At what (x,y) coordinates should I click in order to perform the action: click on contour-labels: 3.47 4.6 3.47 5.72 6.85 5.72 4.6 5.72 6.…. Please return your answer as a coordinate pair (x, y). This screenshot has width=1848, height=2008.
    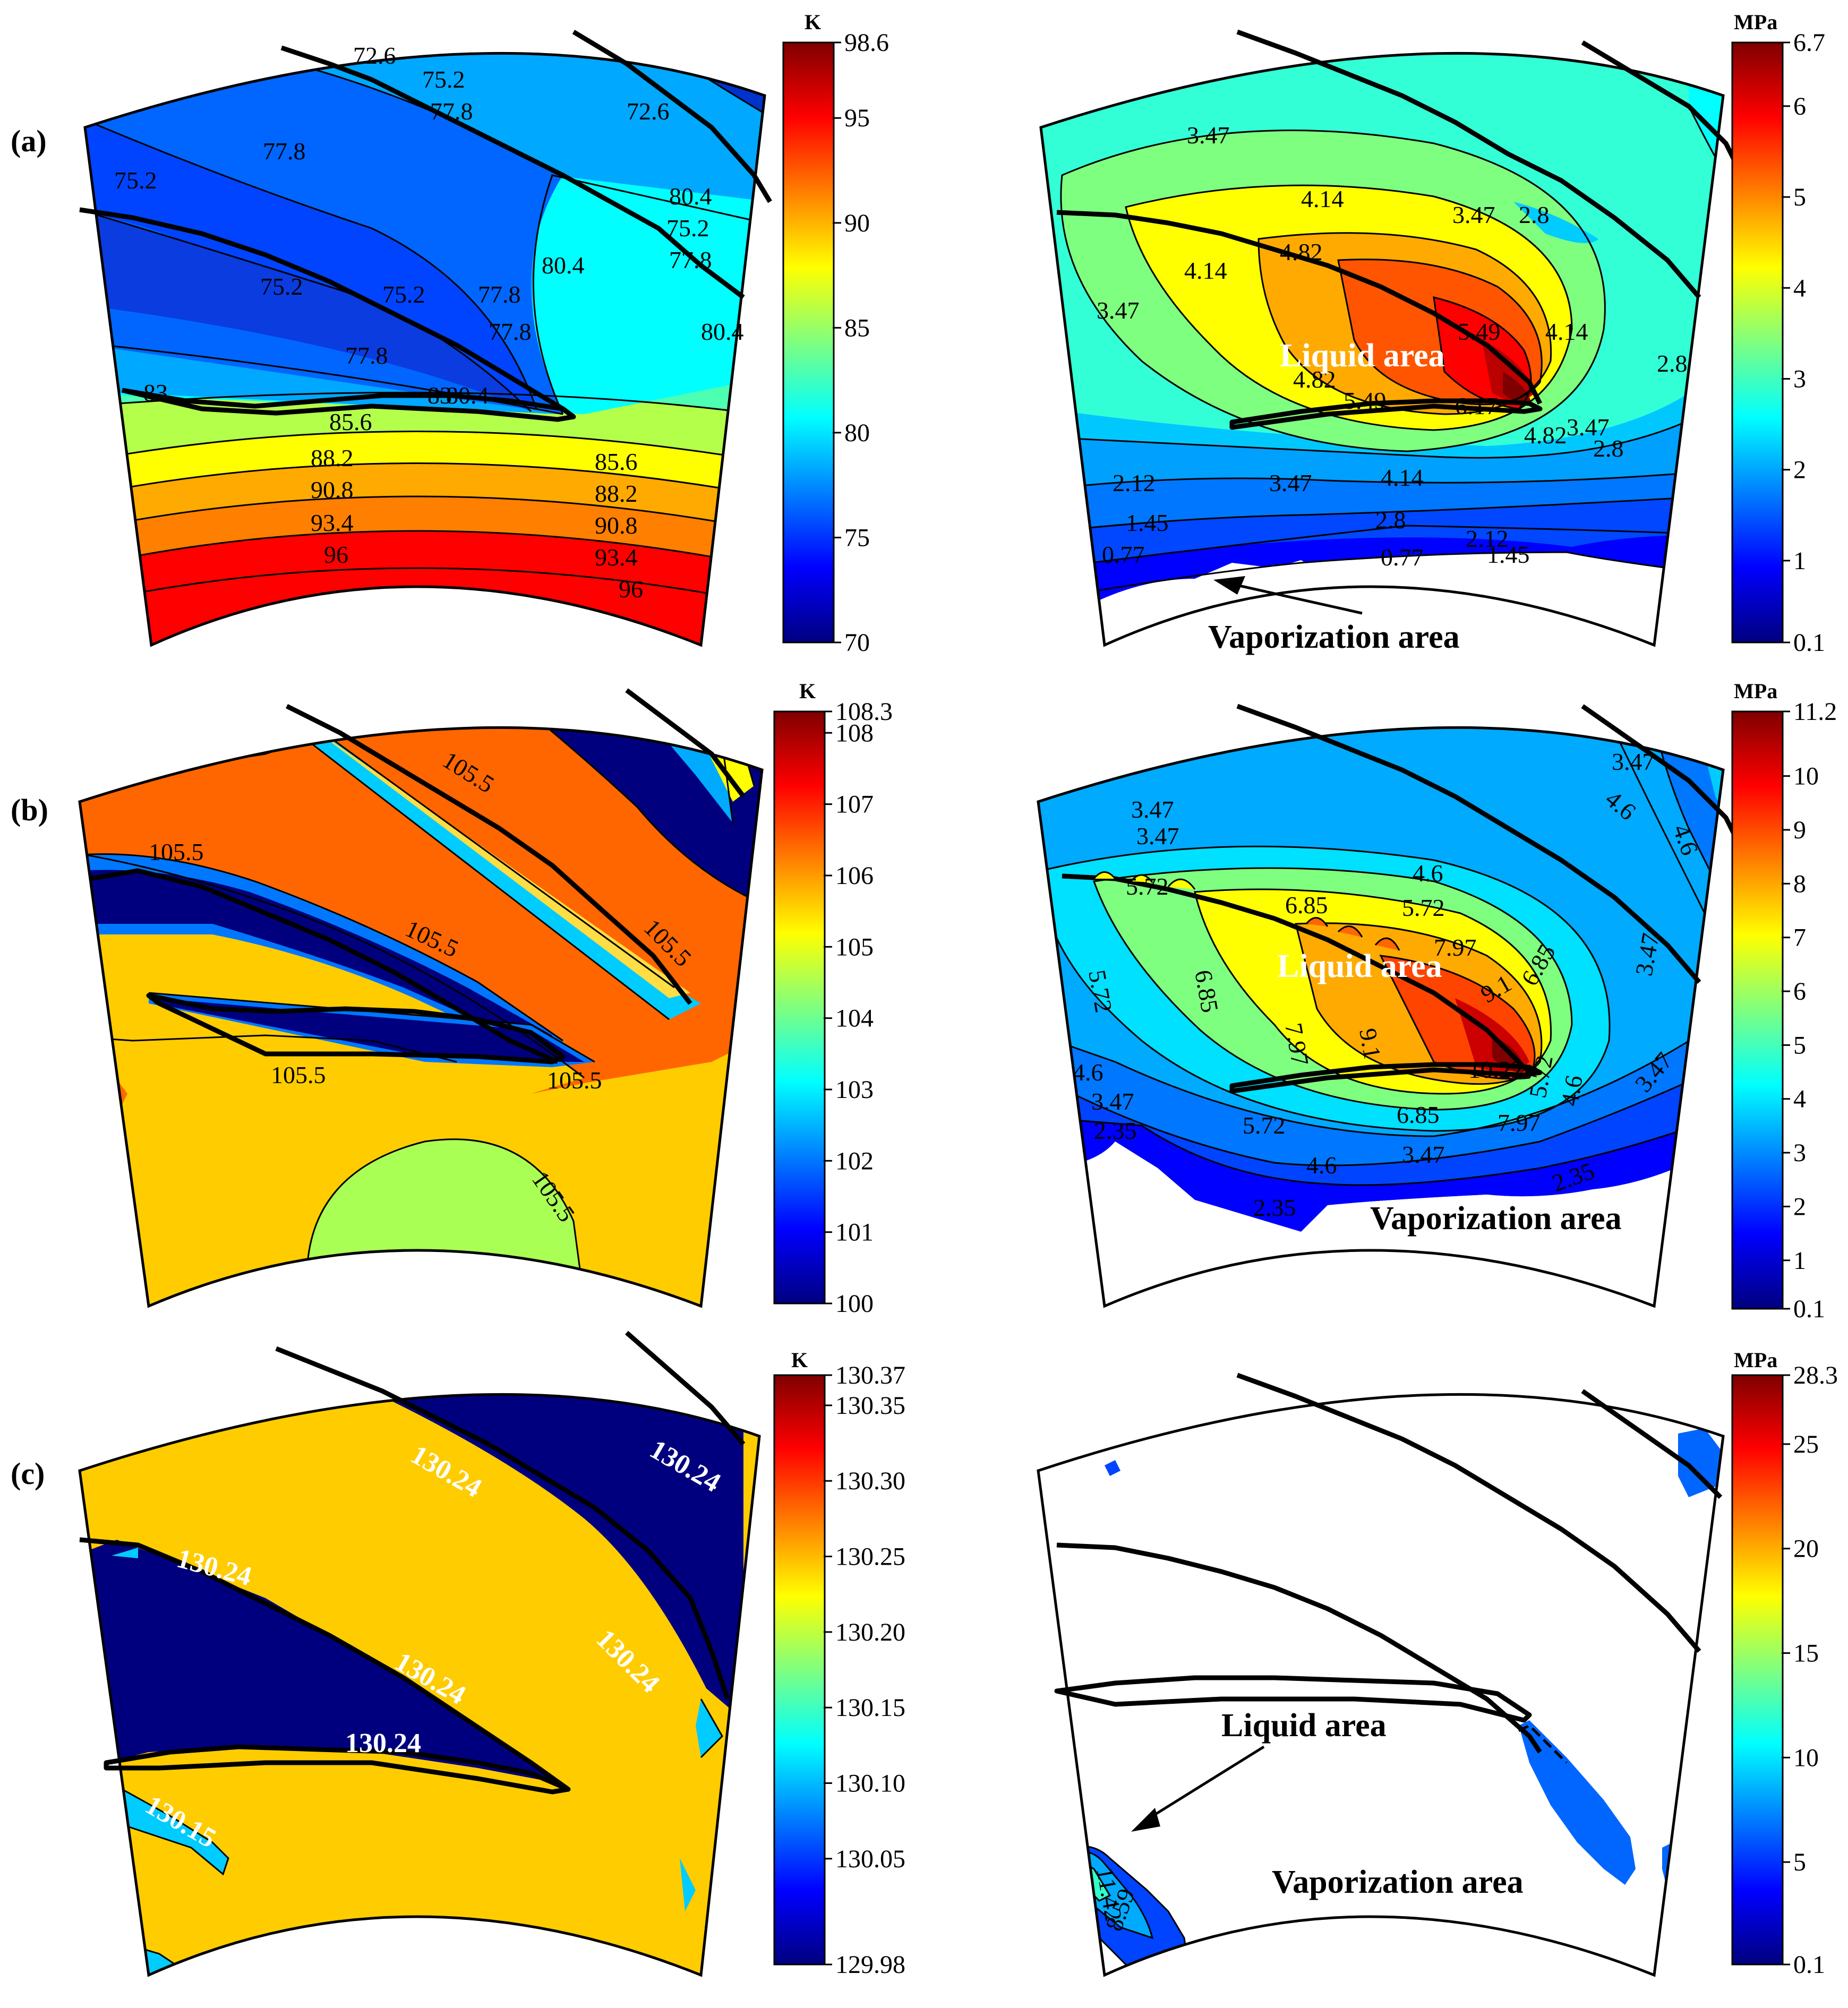
    Looking at the image, I should click on (1388, 985).